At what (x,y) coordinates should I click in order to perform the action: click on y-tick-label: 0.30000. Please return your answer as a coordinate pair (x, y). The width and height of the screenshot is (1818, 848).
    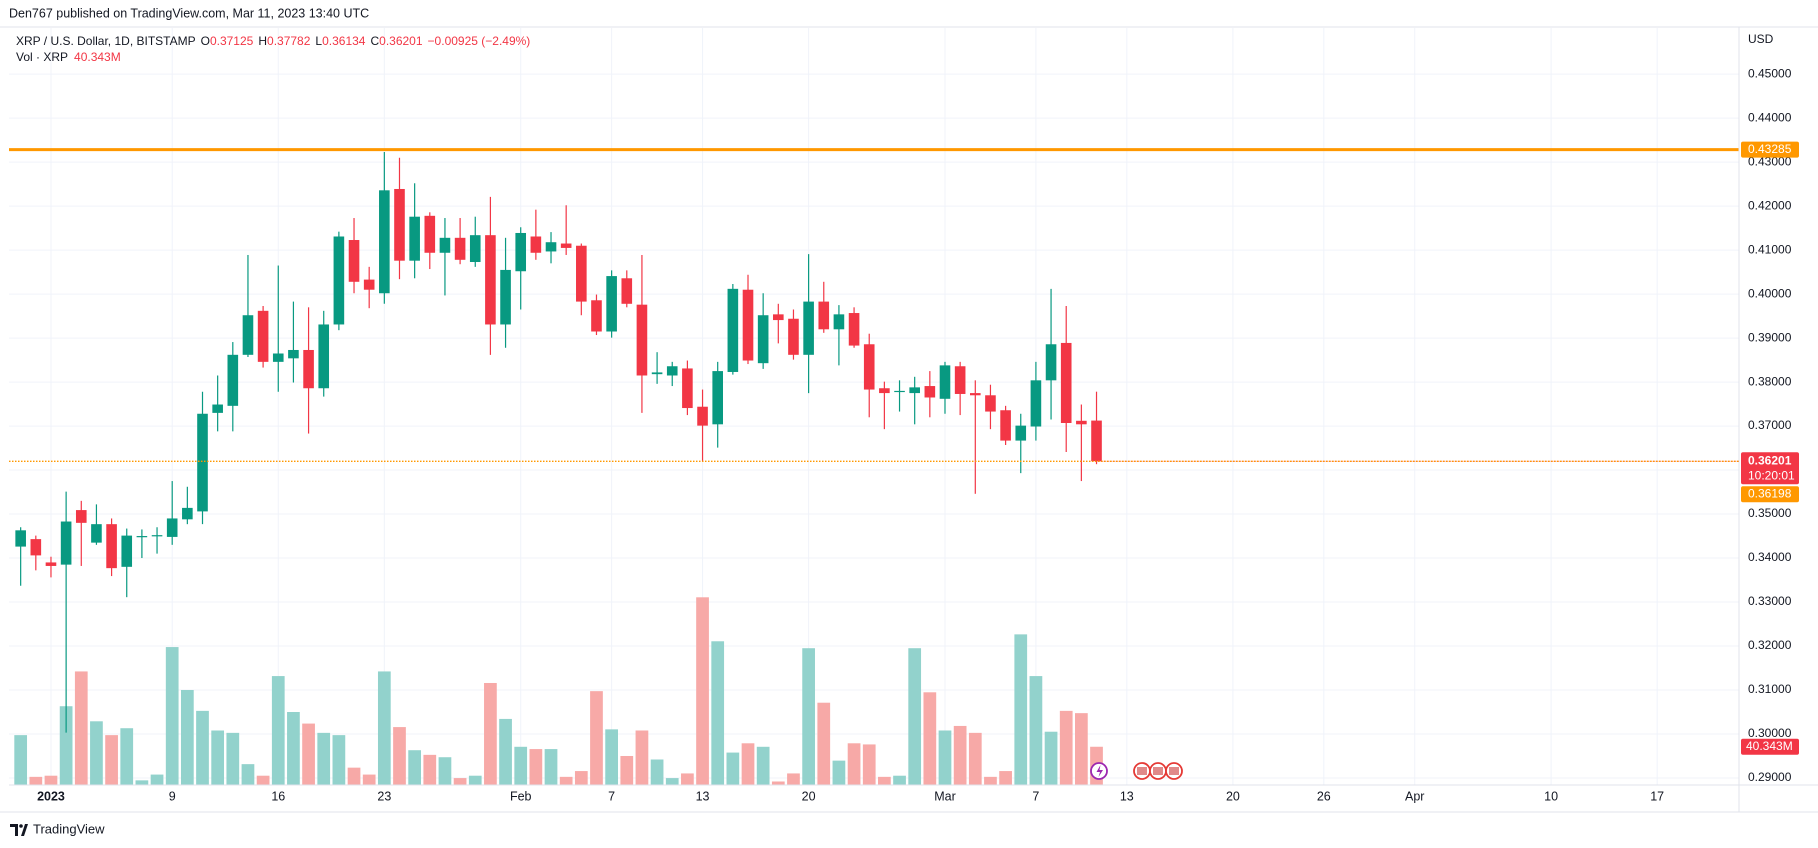
    Looking at the image, I should click on (1770, 733).